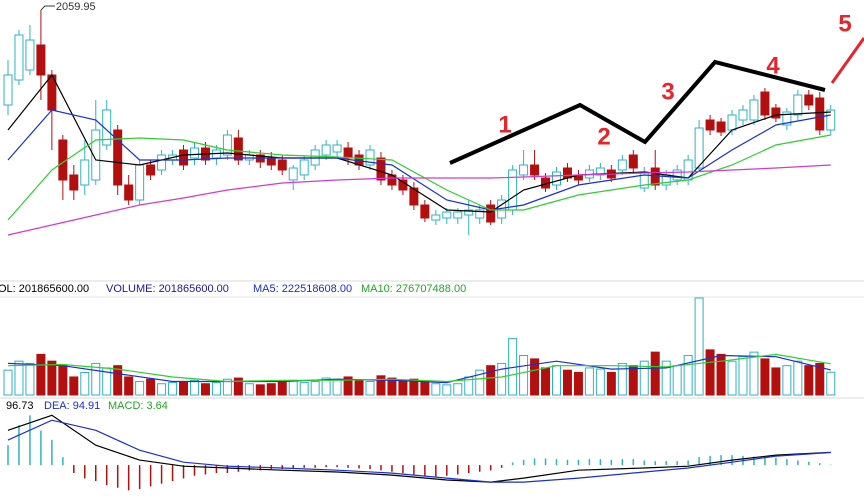 The height and width of the screenshot is (497, 864). What do you see at coordinates (167, 289) in the screenshot?
I see `indicator-legend: VOLUME: 201865600.00` at bounding box center [167, 289].